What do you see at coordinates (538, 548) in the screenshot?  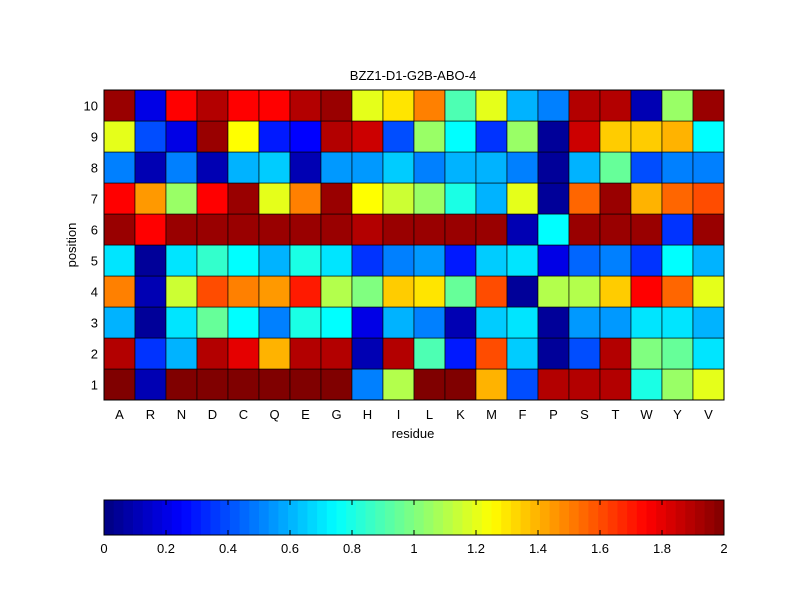 I see `colorbar-tick-label: 1.4` at bounding box center [538, 548].